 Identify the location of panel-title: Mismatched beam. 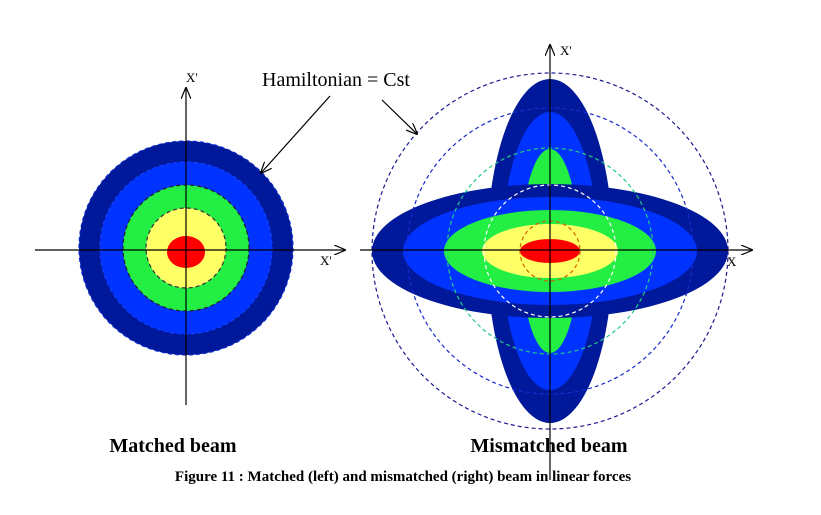
(549, 446).